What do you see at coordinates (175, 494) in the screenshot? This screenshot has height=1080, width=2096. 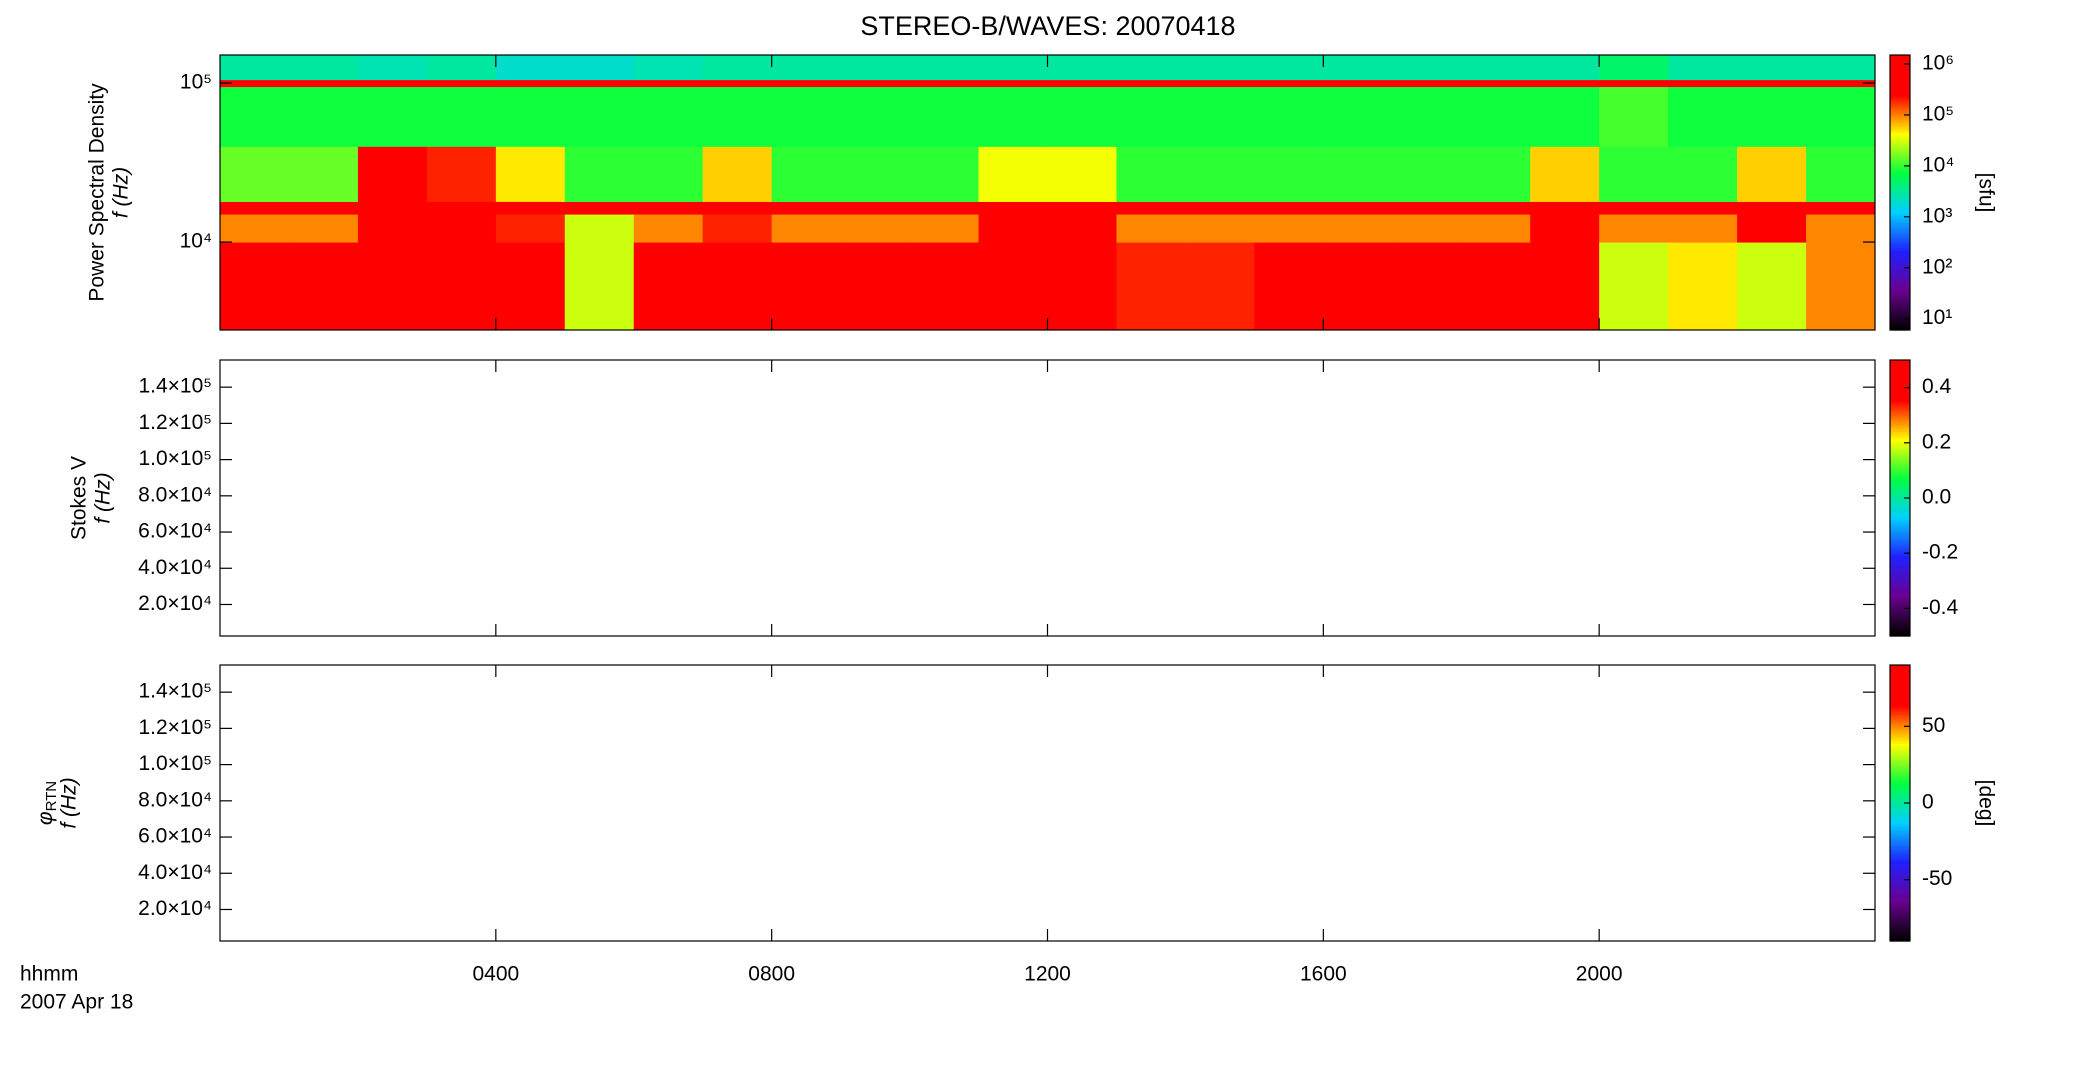 I see `y-tick-label: 8.0×10⁴` at bounding box center [175, 494].